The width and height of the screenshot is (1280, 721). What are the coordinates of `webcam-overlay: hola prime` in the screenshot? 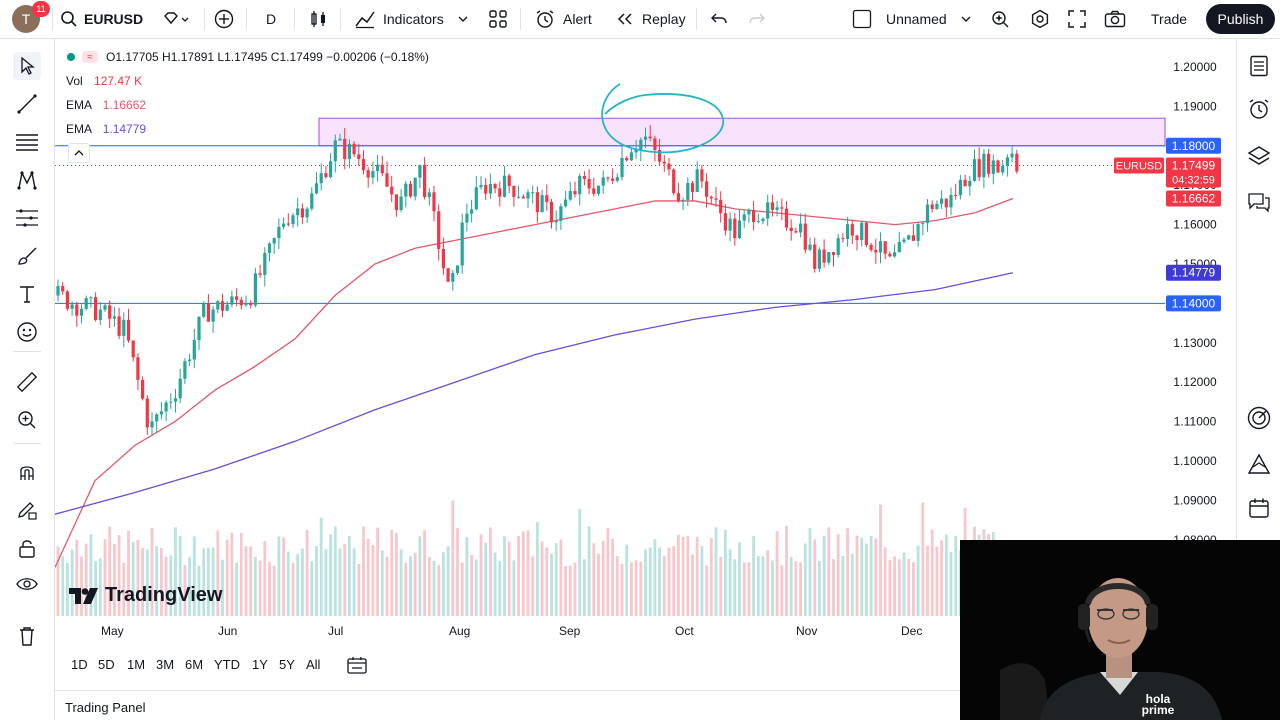 It's located at (1120, 630).